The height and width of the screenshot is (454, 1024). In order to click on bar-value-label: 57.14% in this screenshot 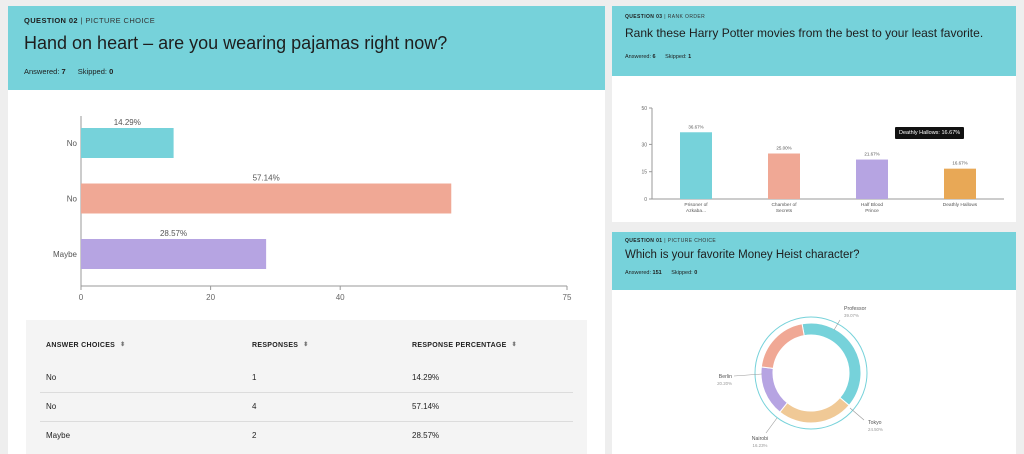, I will do `click(266, 178)`.